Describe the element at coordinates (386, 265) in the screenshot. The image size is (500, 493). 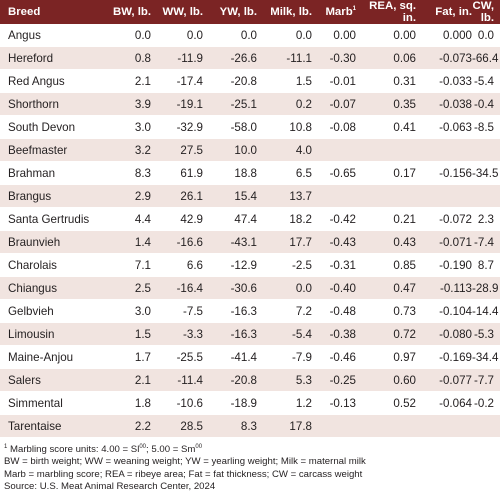
I see `cell-rea: 0.85` at that location.